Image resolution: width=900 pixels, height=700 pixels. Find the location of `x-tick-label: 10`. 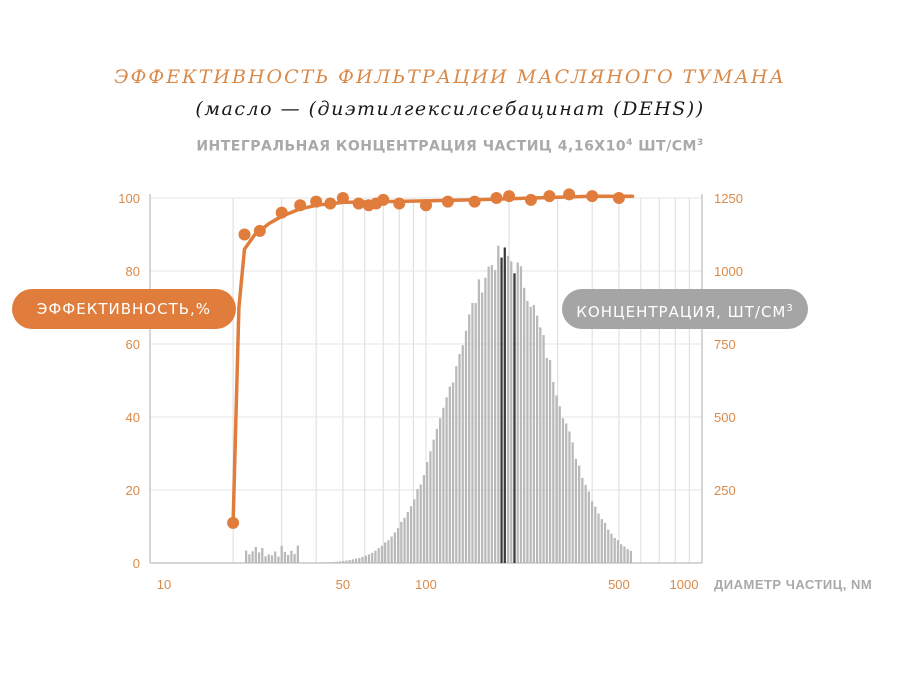

x-tick-label: 10 is located at coordinates (164, 584).